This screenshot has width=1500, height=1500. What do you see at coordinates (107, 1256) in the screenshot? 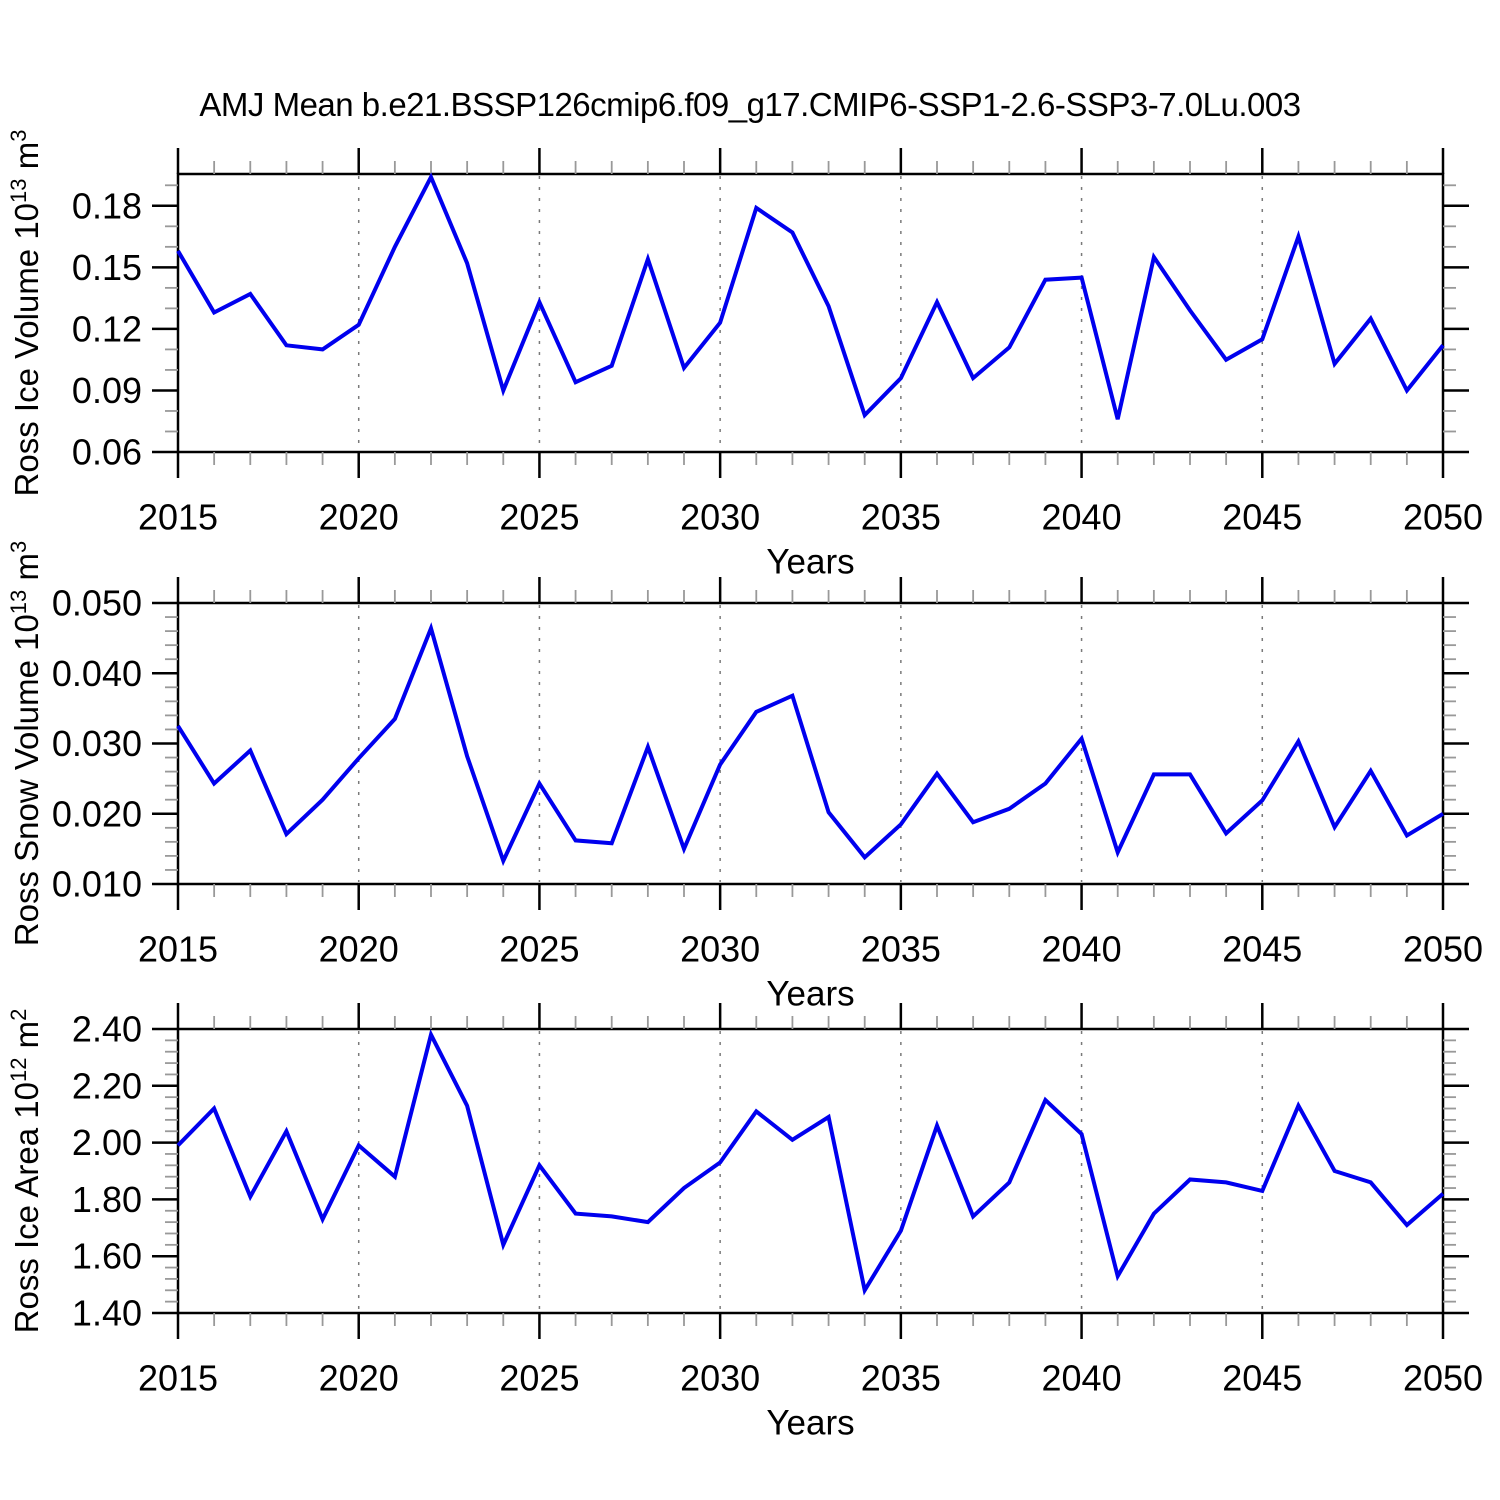
I see `y-tick-label: 1.60` at bounding box center [107, 1256].